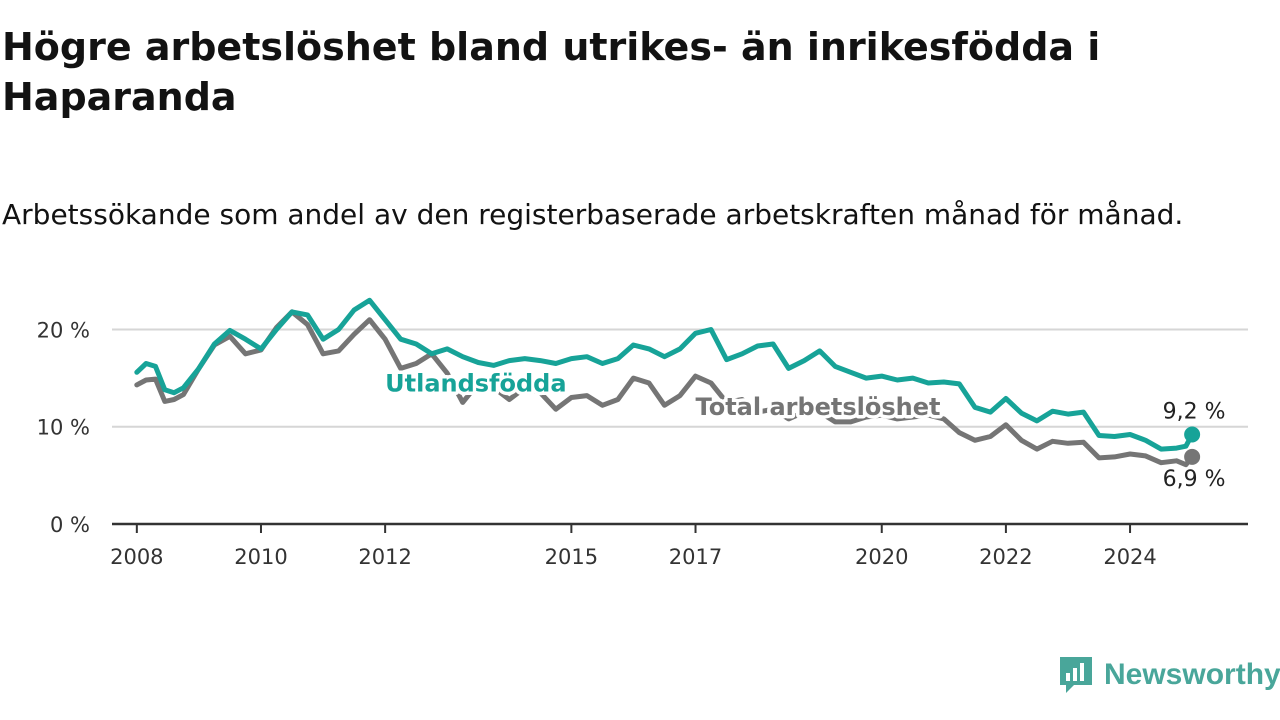 The height and width of the screenshot is (720, 1280). I want to click on x-tick-label: 2022, so click(1005, 557).